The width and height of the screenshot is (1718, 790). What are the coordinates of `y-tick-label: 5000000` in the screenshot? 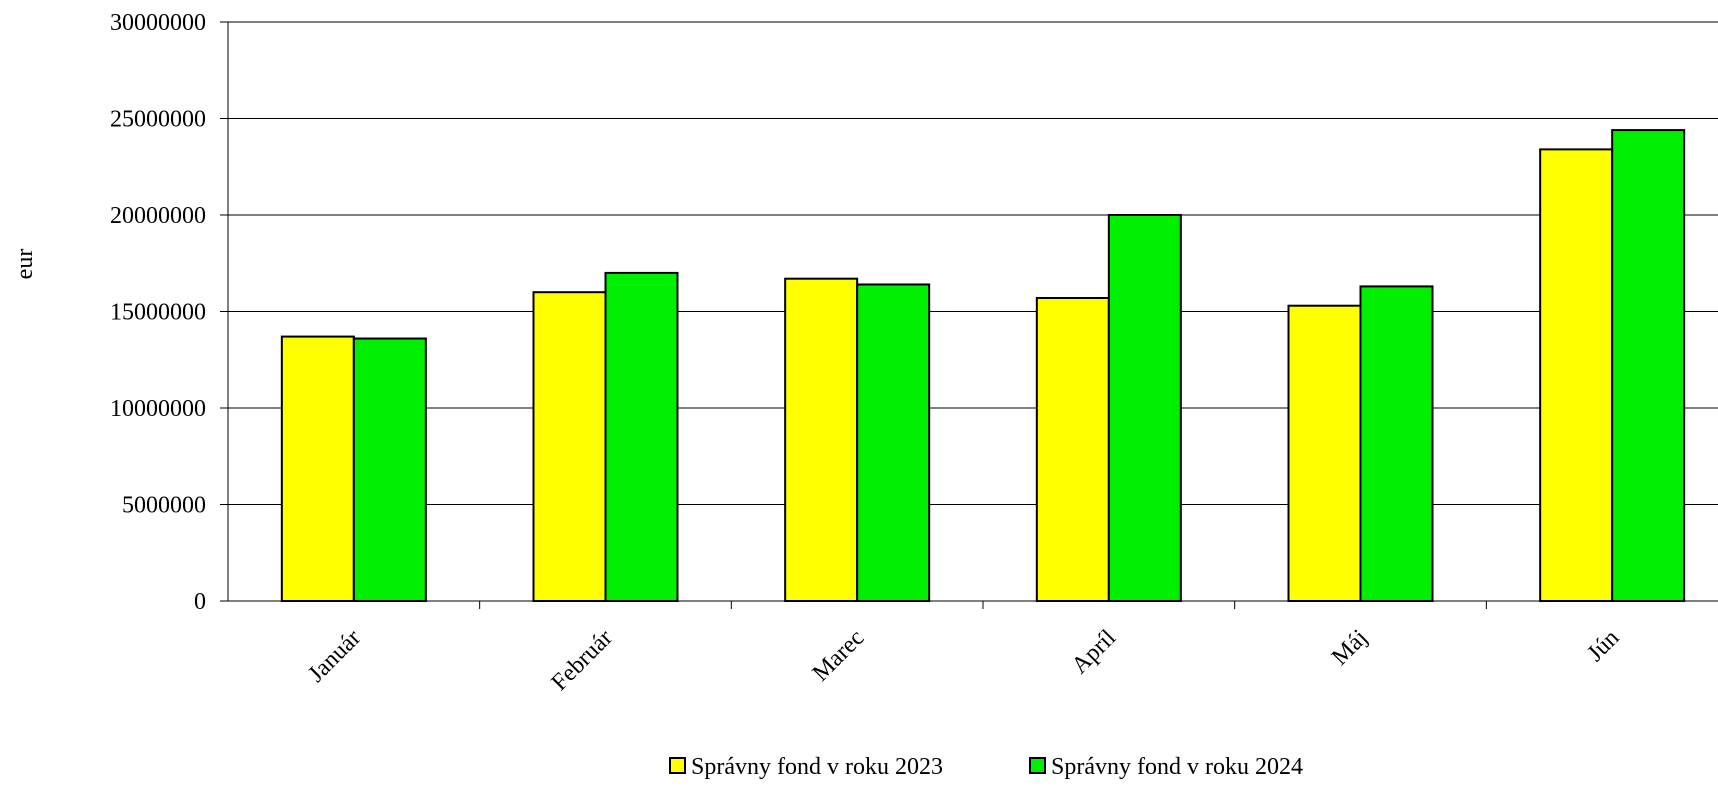 It's located at (164, 506).